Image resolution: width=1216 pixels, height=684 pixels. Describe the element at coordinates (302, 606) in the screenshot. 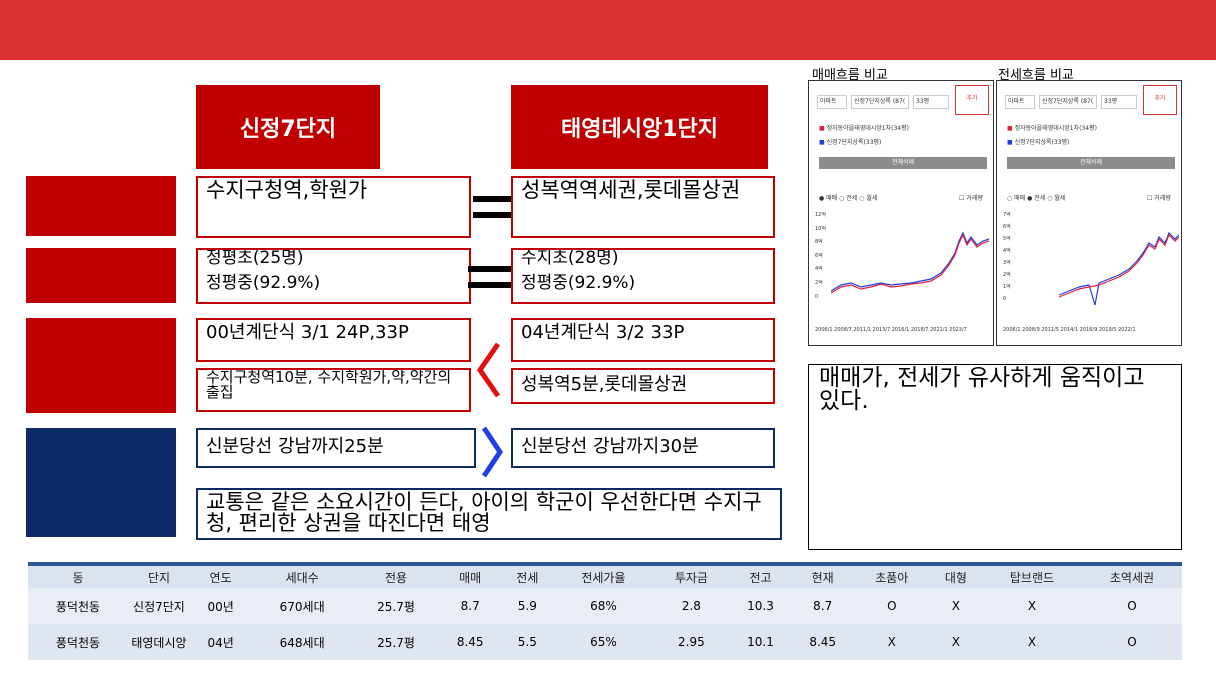

I see `table-cell: 670세대` at that location.